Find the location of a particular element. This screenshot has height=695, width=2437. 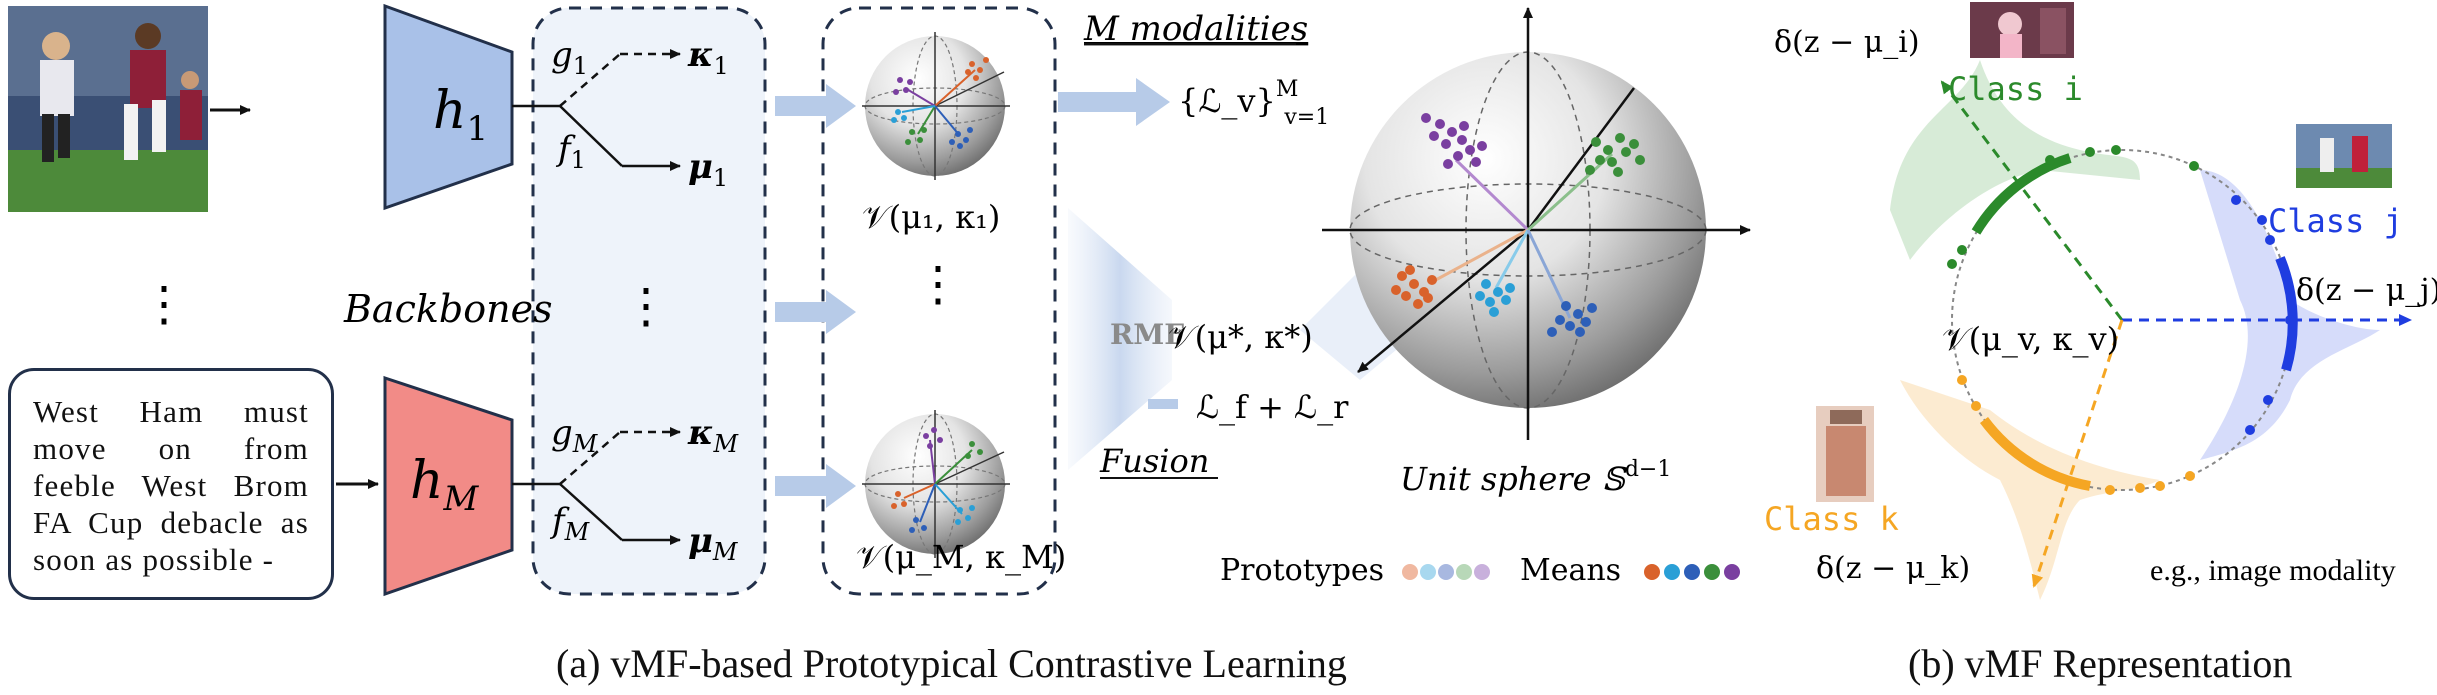

g1-label: g1 is located at coordinates (569, 57).